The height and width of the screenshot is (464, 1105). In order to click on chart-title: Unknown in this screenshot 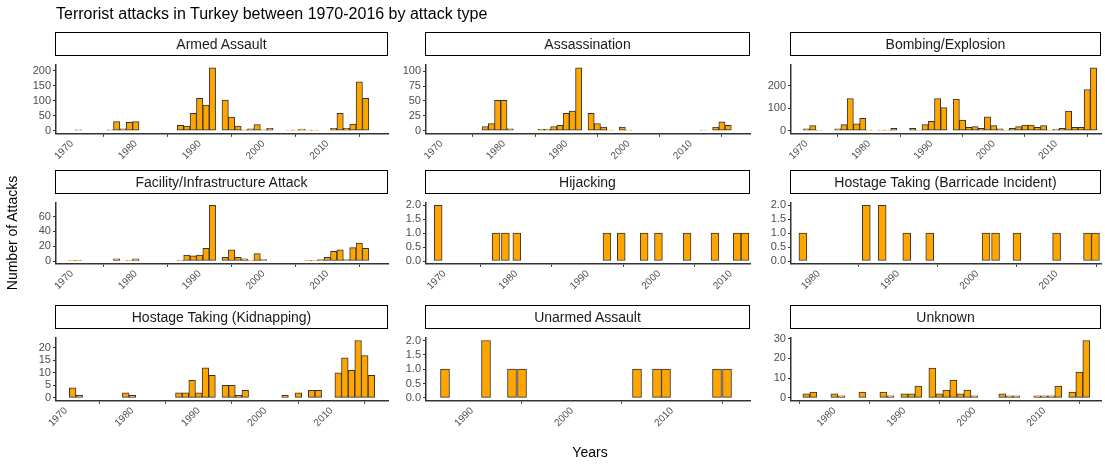, I will do `click(945, 317)`.